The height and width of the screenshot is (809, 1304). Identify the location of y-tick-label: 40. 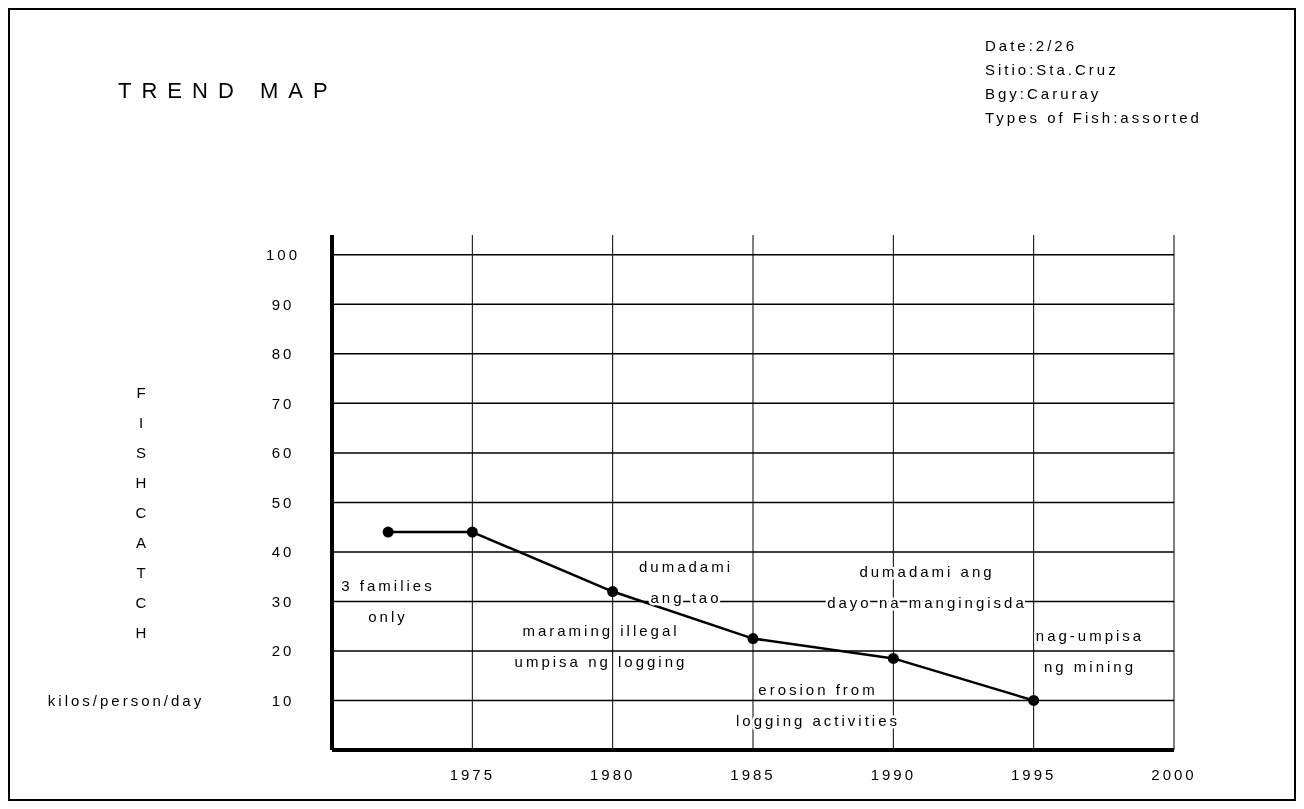
(283, 552).